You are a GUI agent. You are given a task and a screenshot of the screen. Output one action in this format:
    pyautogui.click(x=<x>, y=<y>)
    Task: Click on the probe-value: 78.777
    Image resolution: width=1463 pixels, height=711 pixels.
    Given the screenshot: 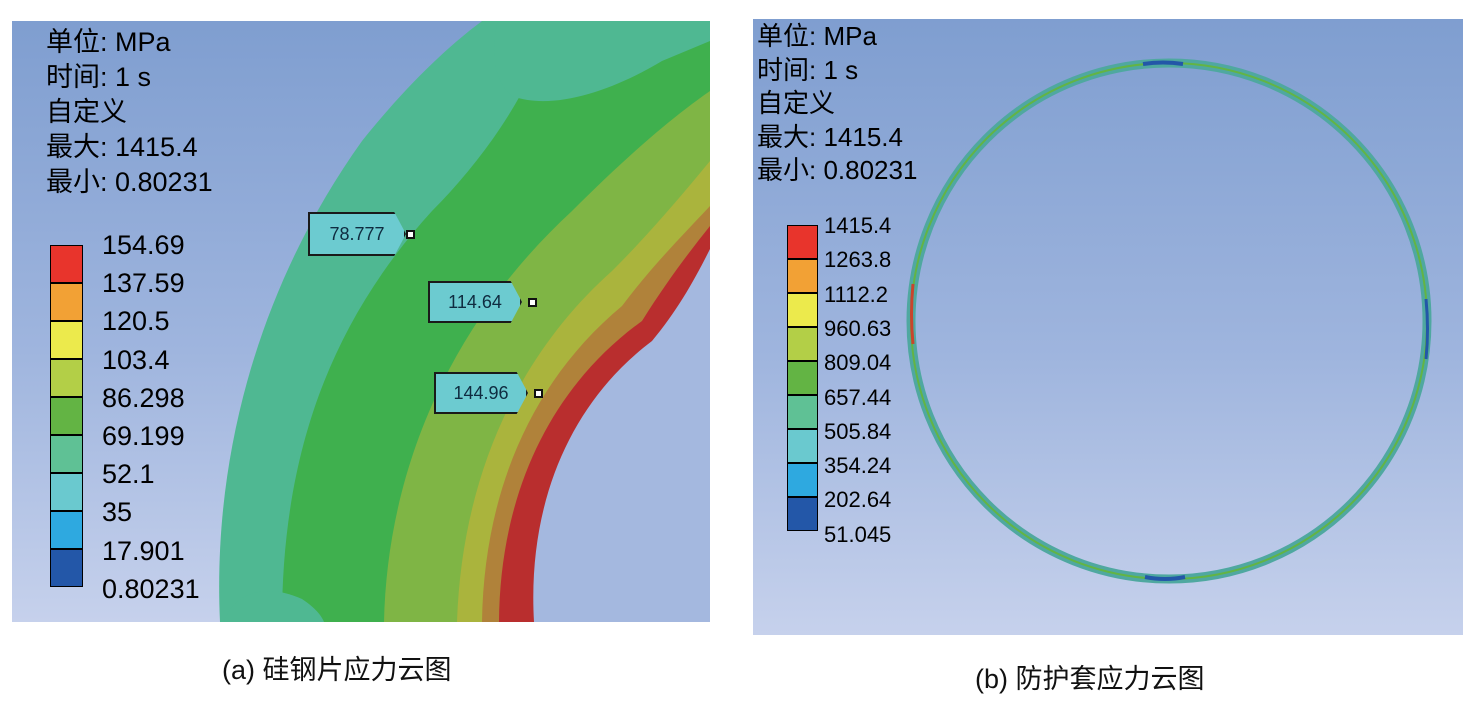 What is the action you would take?
    pyautogui.click(x=357, y=234)
    